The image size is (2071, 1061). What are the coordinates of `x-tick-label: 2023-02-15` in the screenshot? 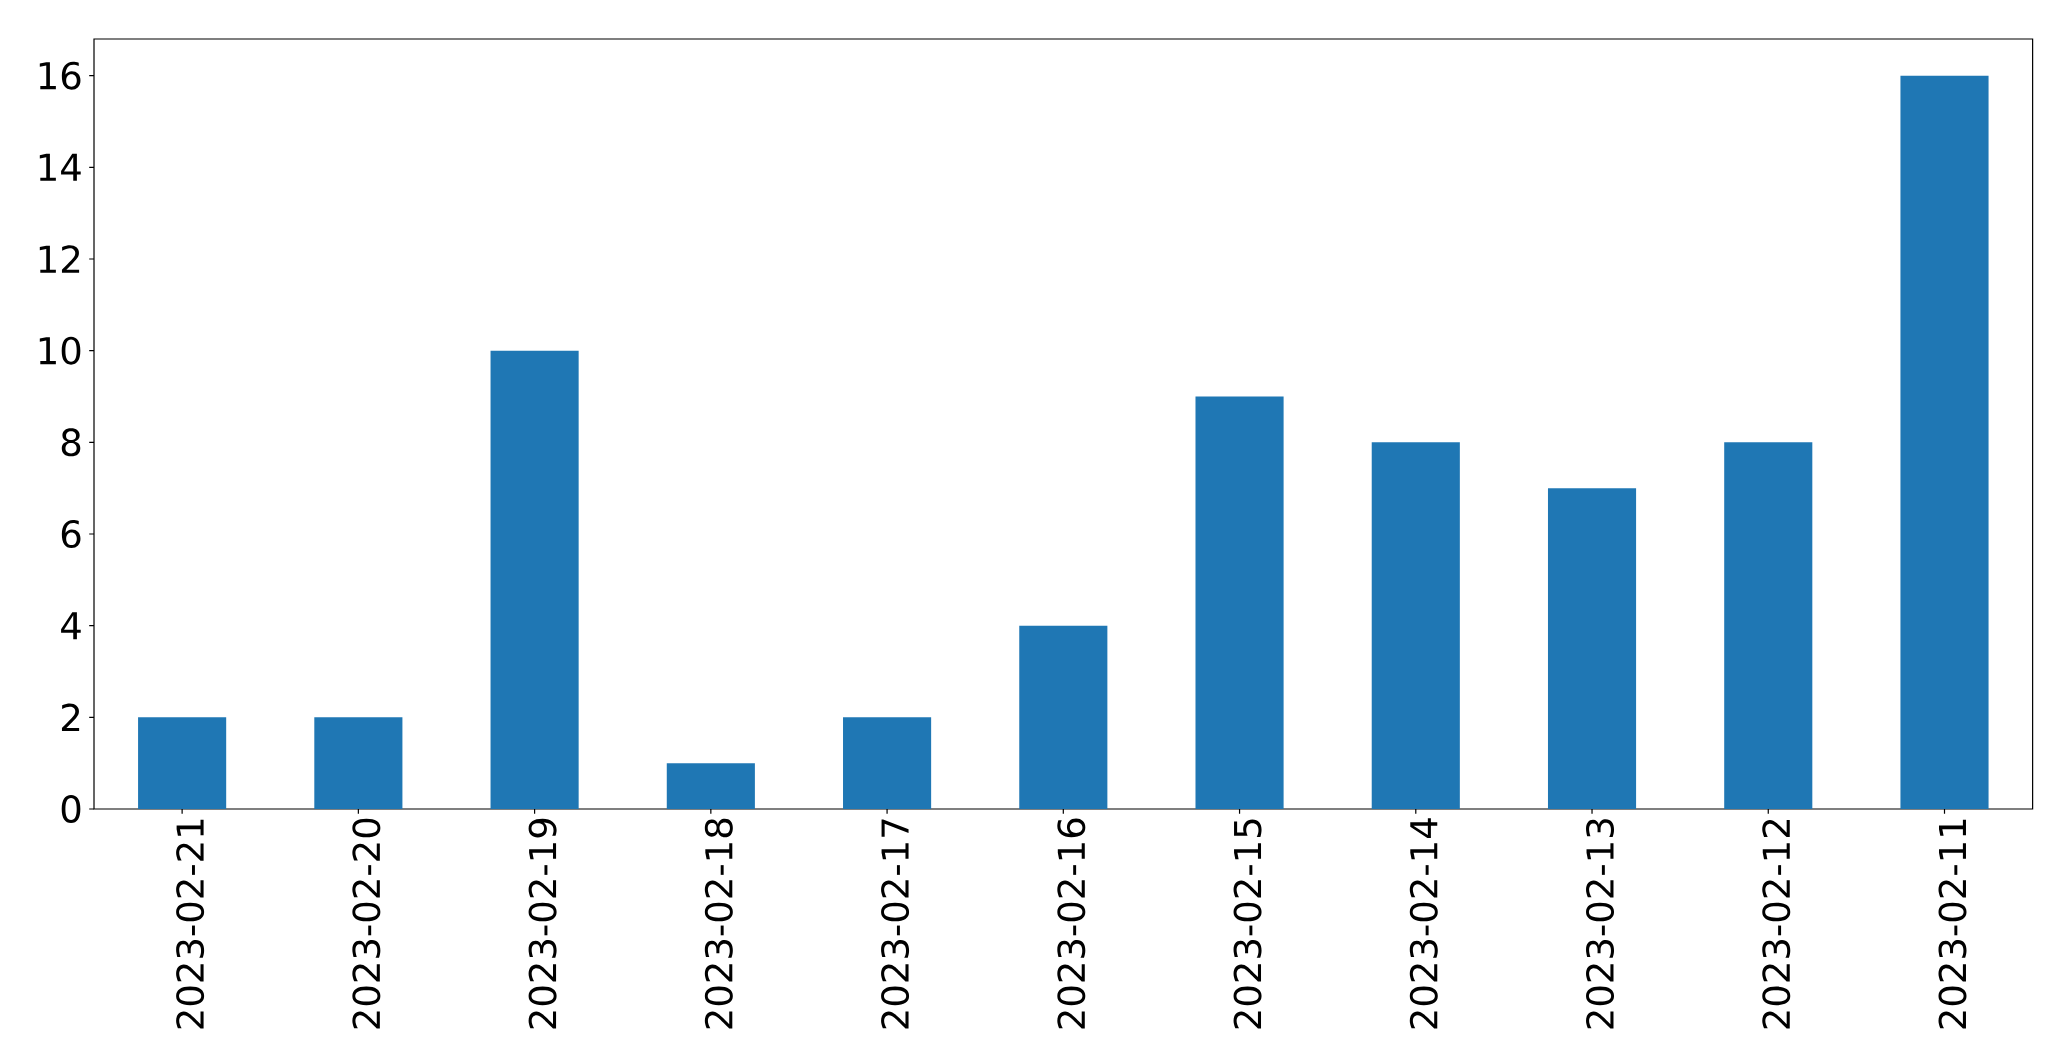 It's located at (1247, 924).